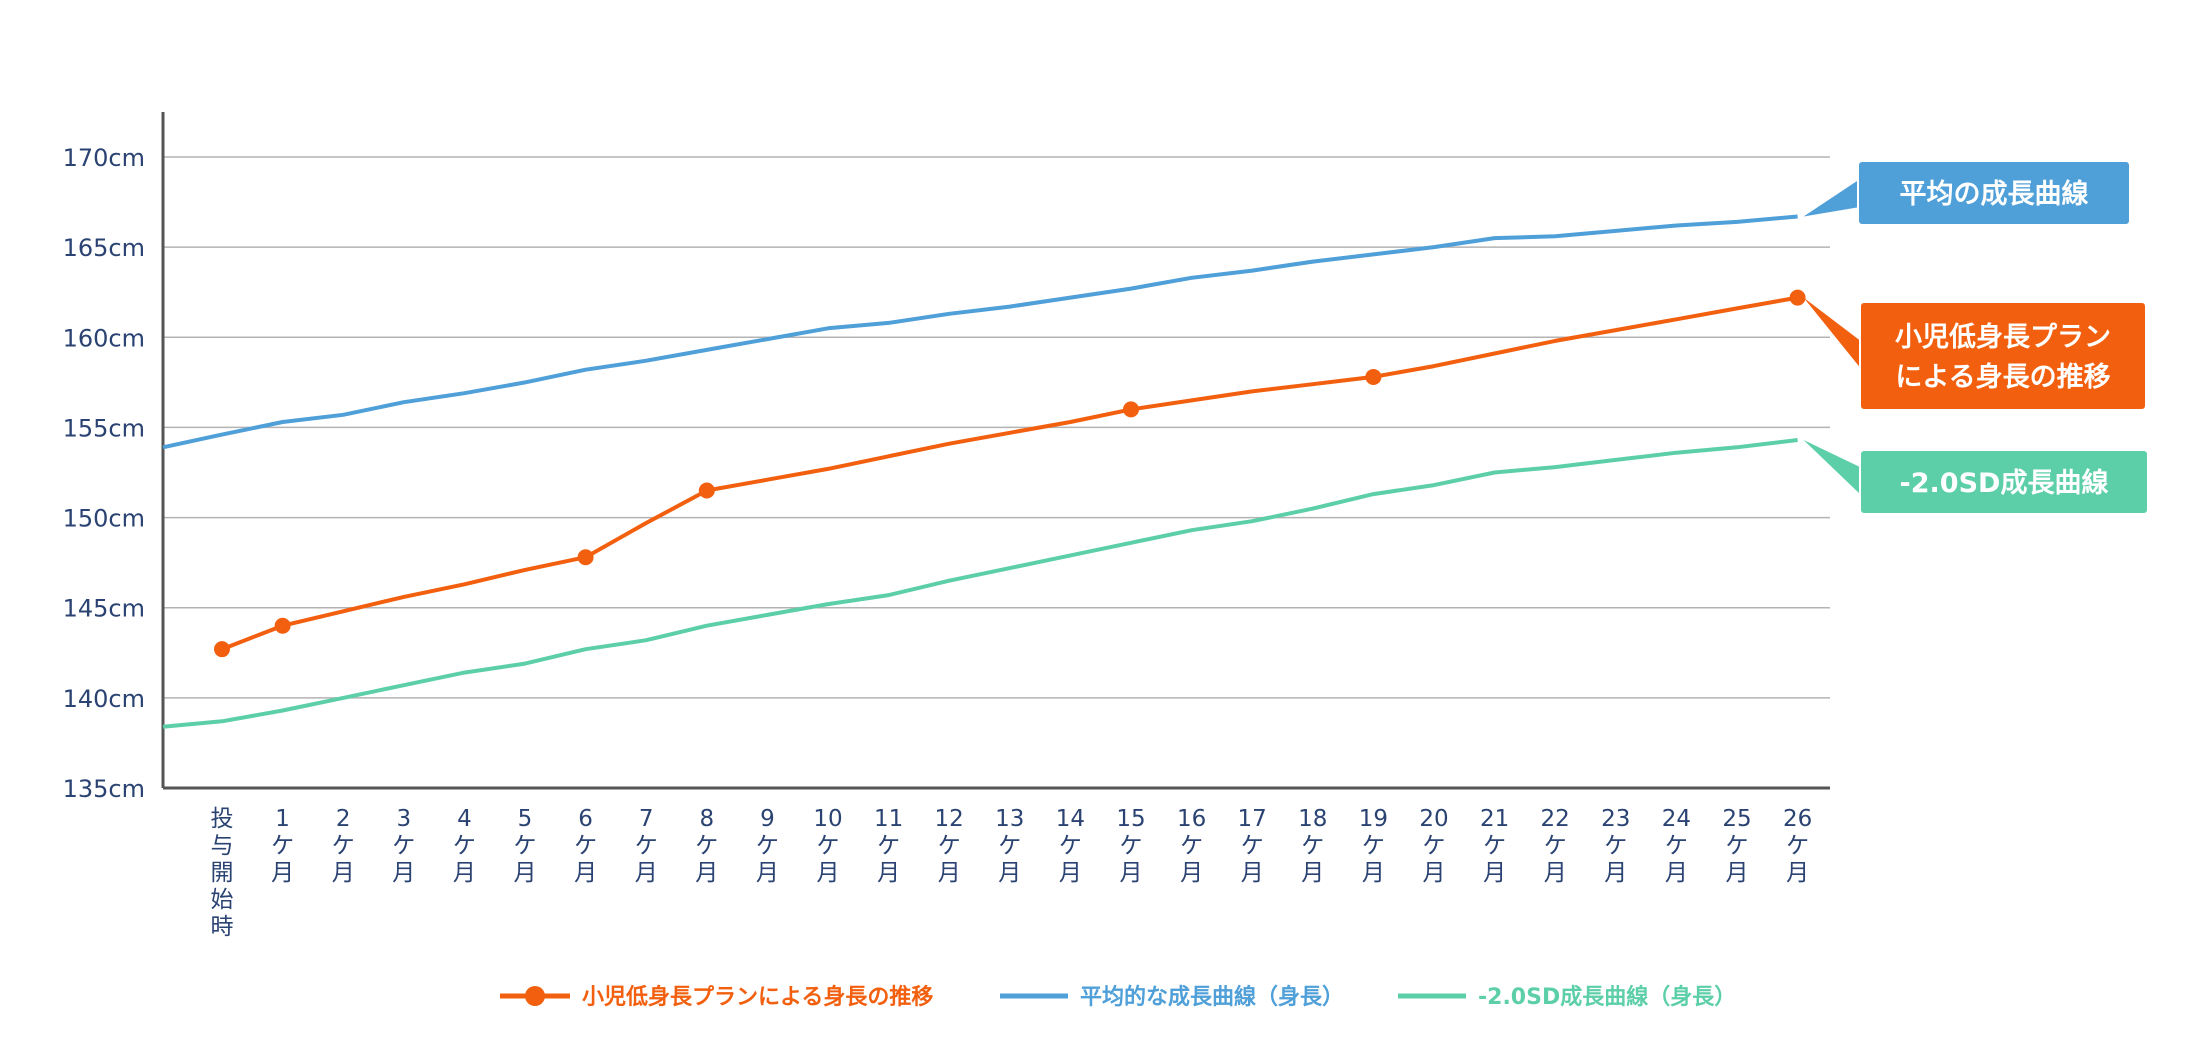 The height and width of the screenshot is (1060, 2205). I want to click on x-tick-label: 2 ケ月, so click(343, 846).